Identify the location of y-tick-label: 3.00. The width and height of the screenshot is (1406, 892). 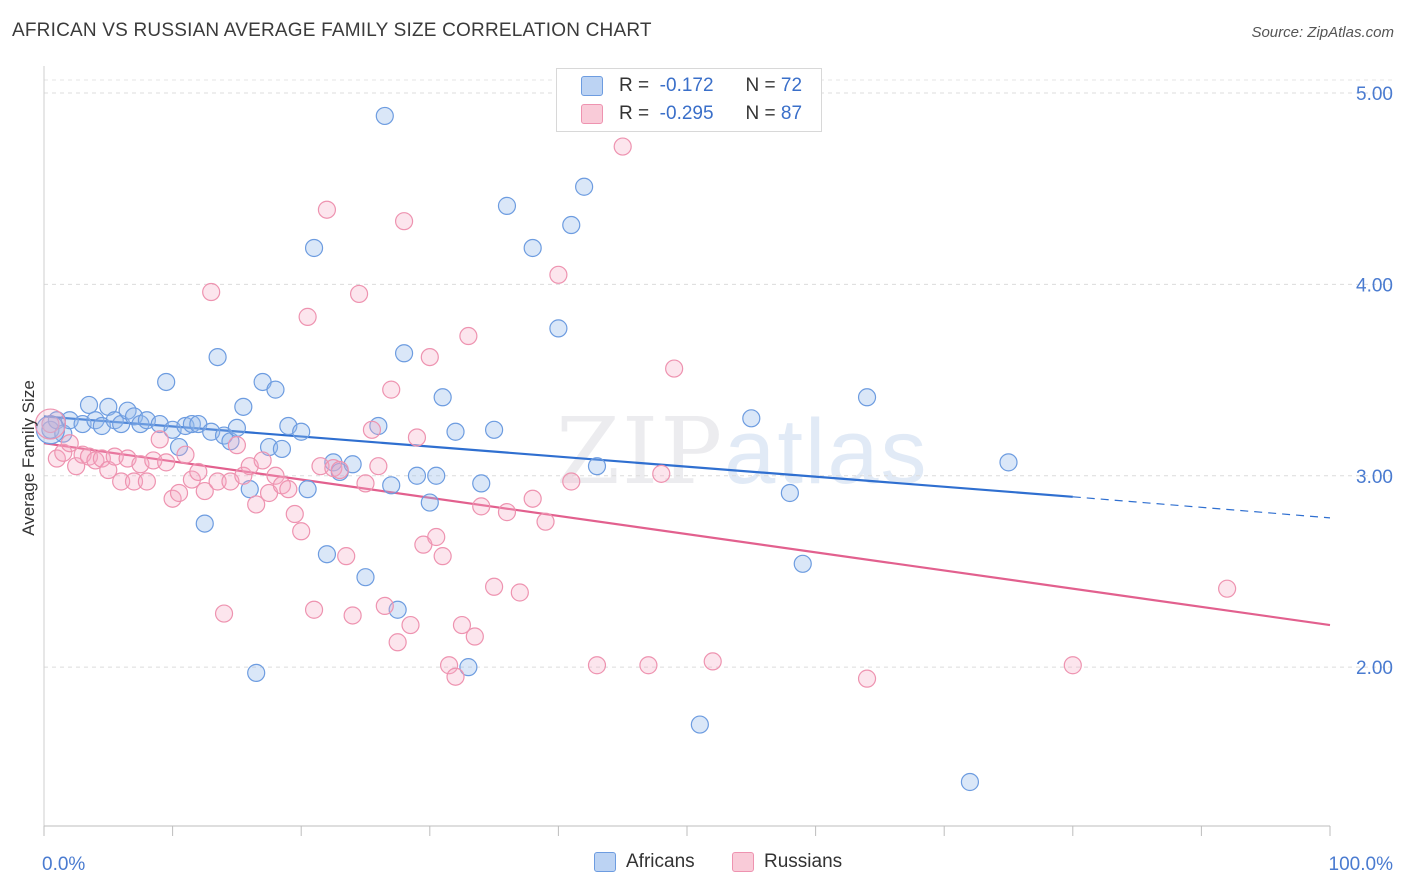
(1374, 477).